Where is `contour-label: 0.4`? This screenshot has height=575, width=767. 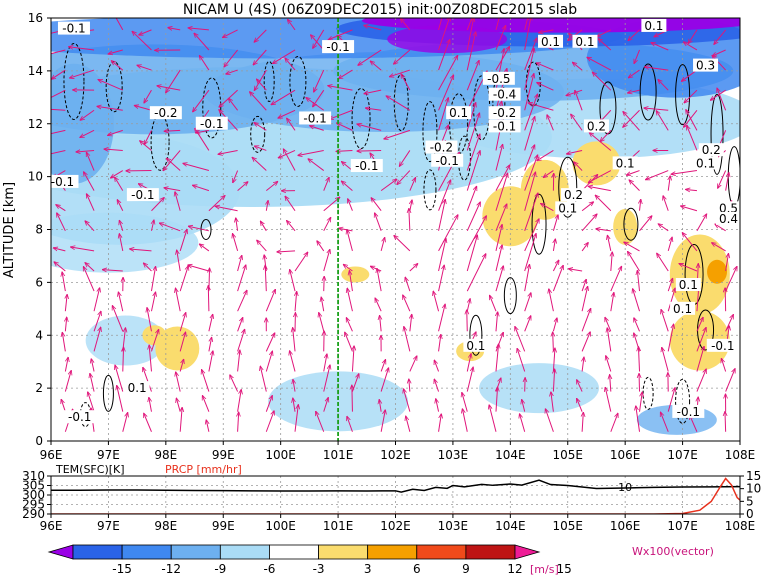 contour-label: 0.4 is located at coordinates (728, 219).